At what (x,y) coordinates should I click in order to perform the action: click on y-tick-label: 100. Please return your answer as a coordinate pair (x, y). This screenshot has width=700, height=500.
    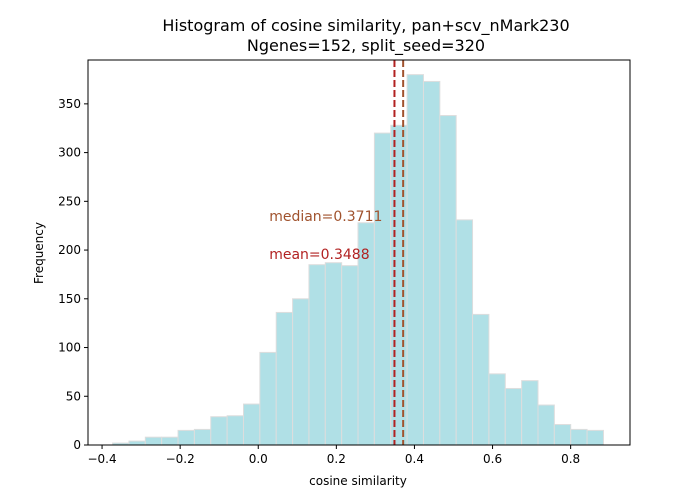
    Looking at the image, I should click on (69, 348).